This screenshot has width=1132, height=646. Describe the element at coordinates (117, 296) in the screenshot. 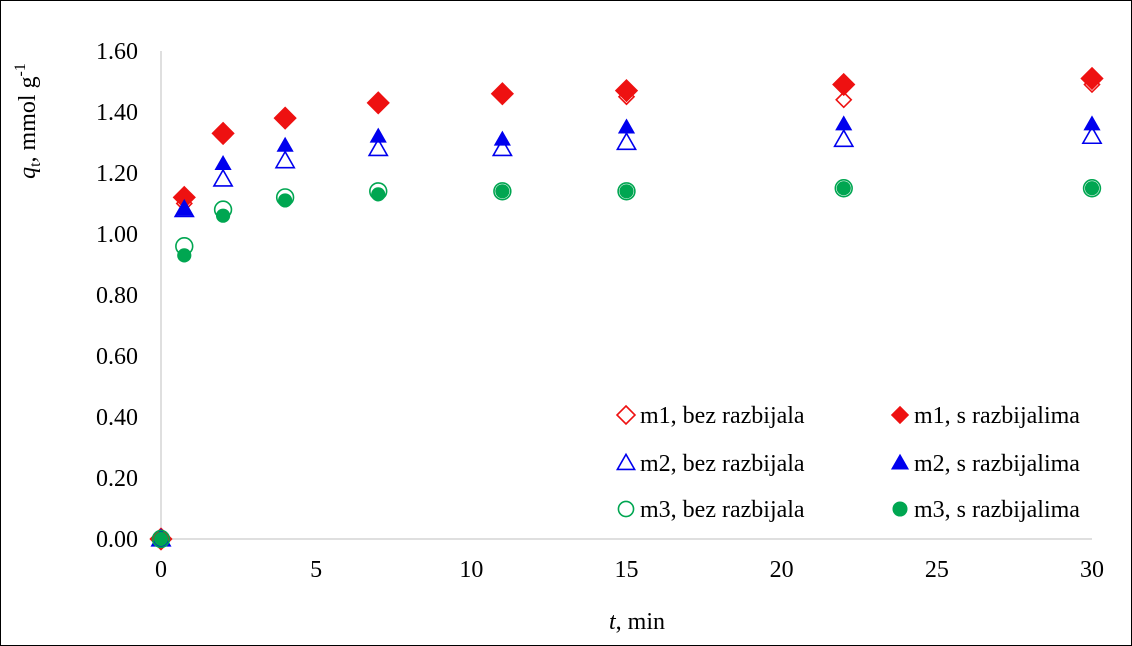

I see `y-tick-label: 0.80` at that location.